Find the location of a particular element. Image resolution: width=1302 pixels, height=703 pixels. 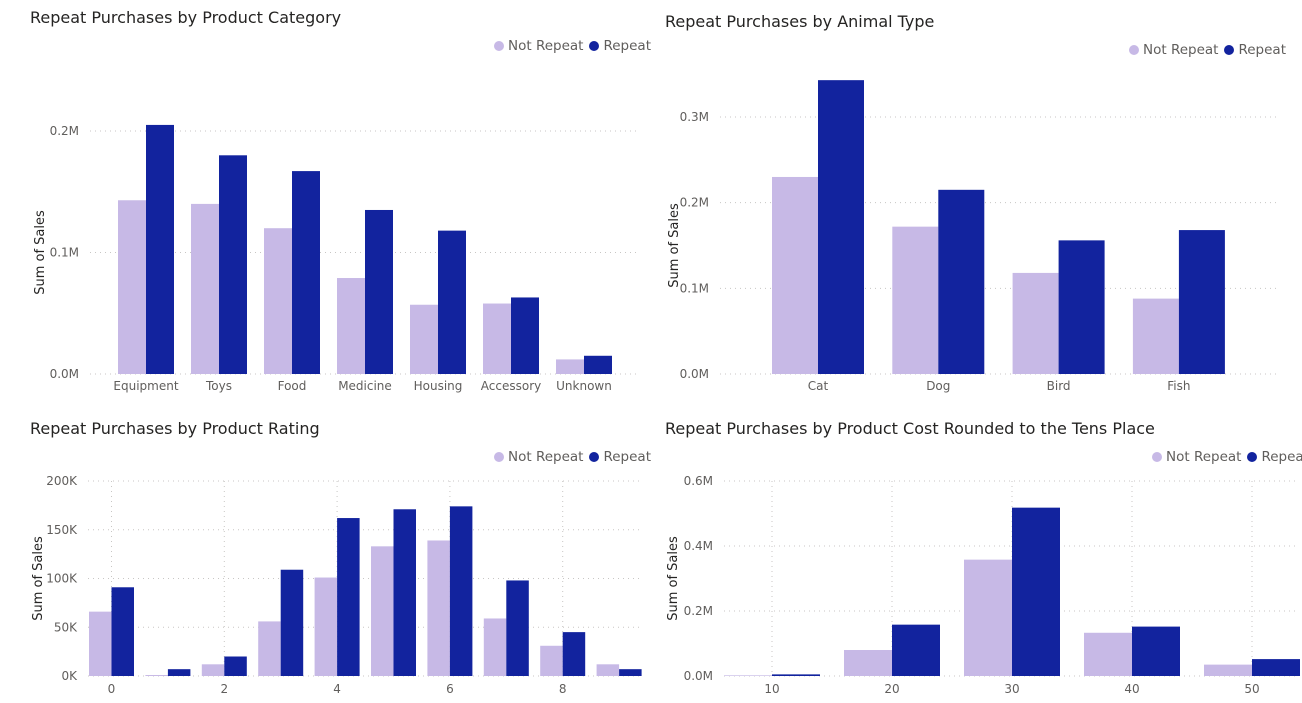

x-tick-label: Dog is located at coordinates (938, 386).